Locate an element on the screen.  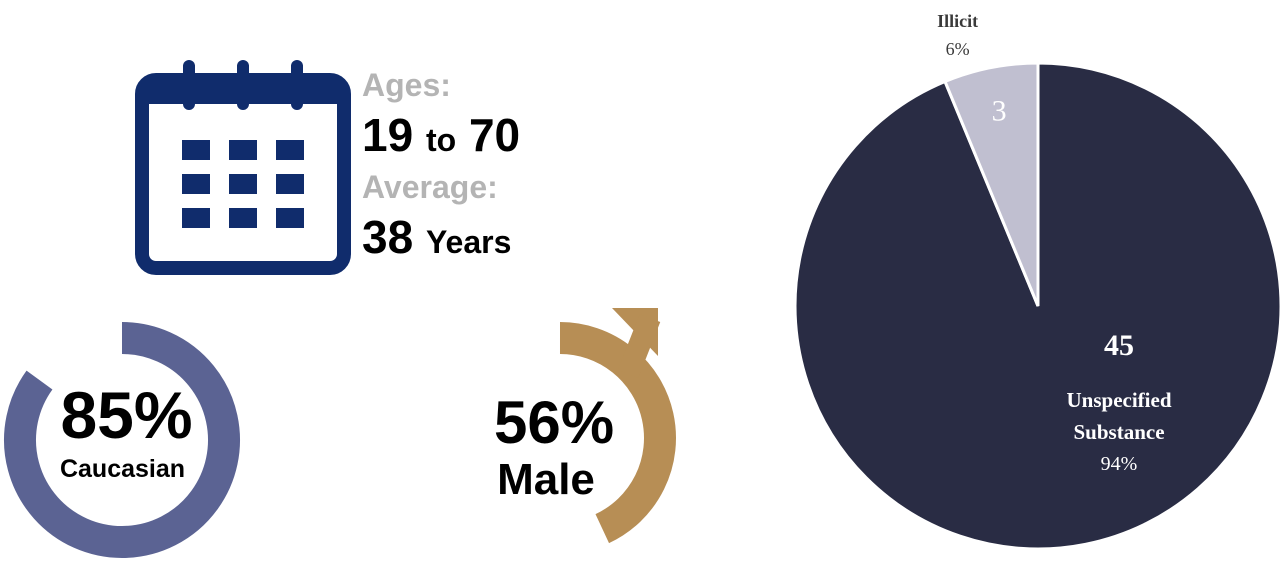
age-label: Ages: is located at coordinates (406, 85).